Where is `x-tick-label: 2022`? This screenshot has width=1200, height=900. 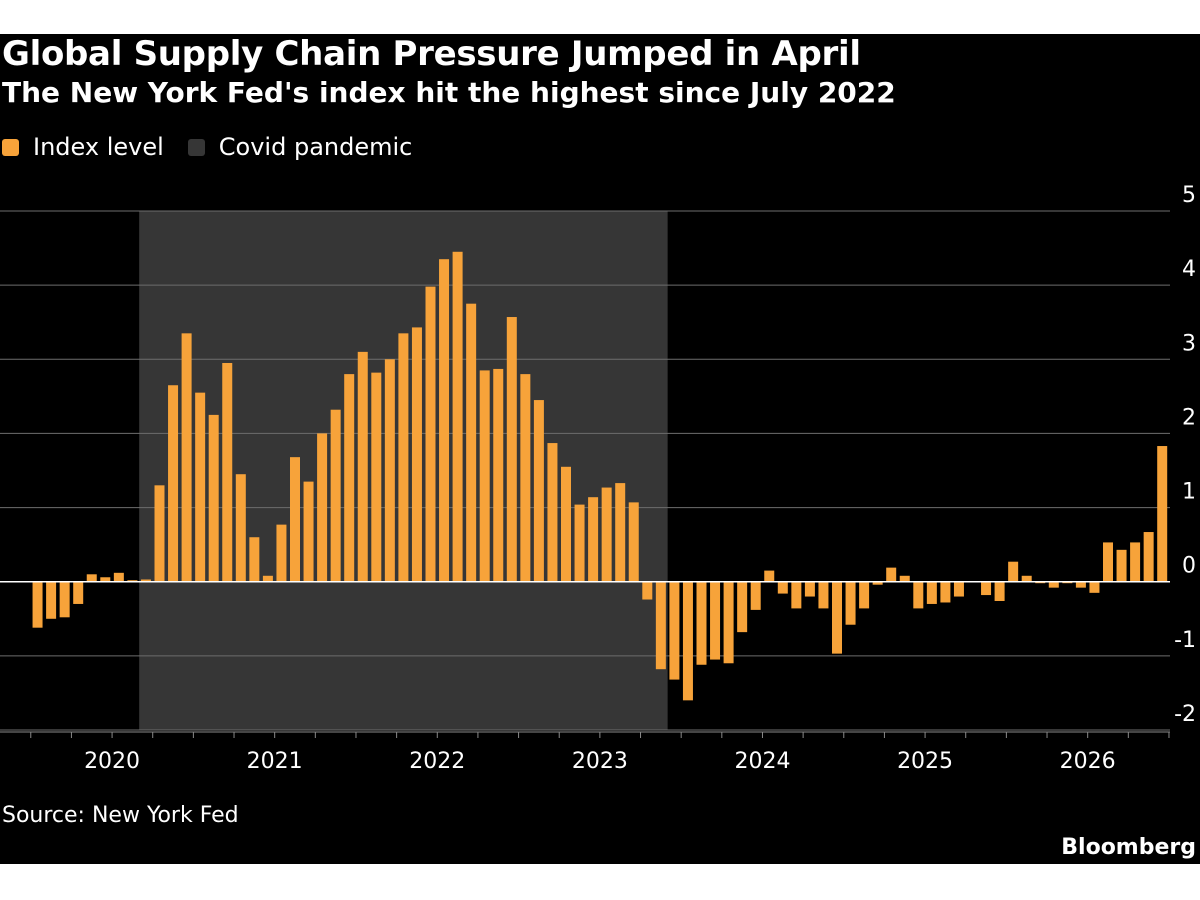
x-tick-label: 2022 is located at coordinates (437, 761).